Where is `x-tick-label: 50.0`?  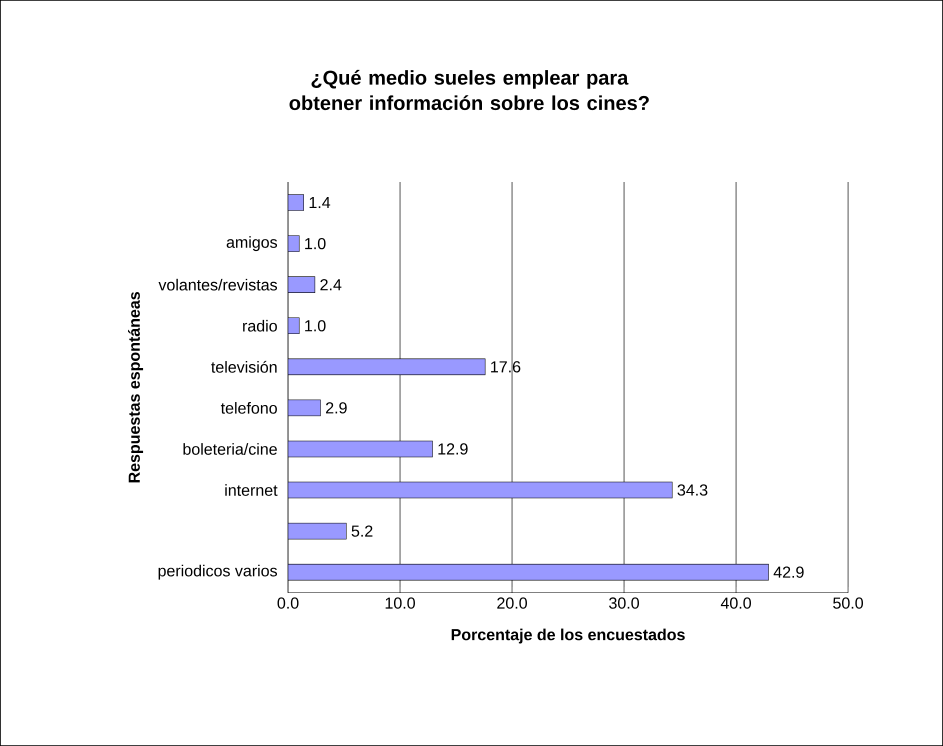 x-tick-label: 50.0 is located at coordinates (848, 603).